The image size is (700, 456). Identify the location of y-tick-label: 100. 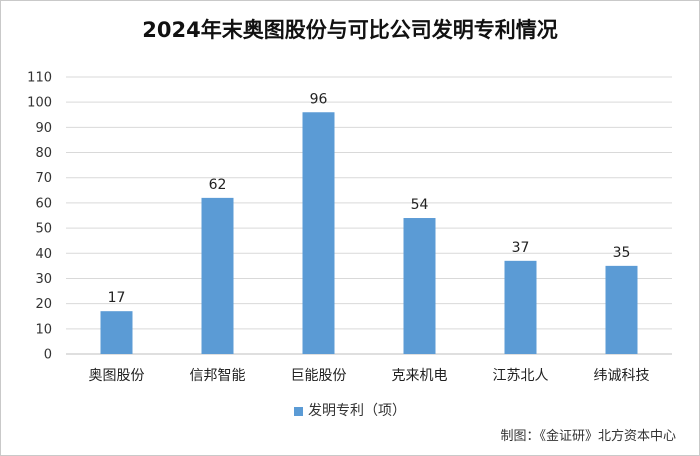
(39, 103).